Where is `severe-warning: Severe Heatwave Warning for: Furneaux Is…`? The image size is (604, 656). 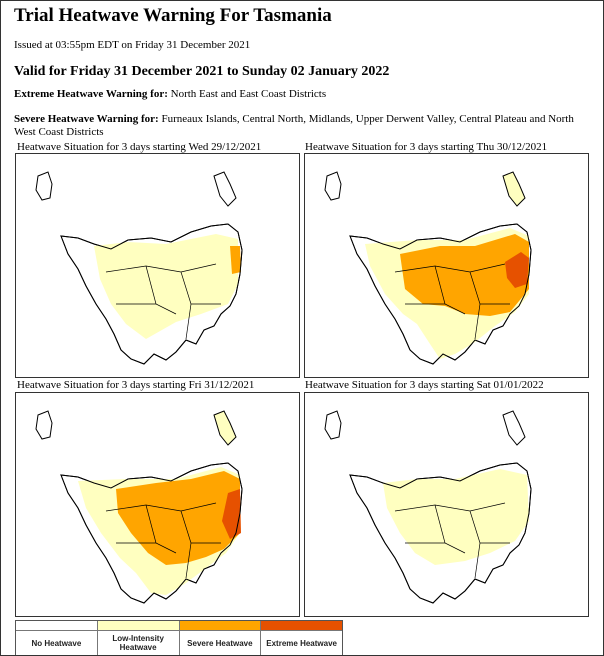 severe-warning: Severe Heatwave Warning for: Furneaux Is… is located at coordinates (304, 126).